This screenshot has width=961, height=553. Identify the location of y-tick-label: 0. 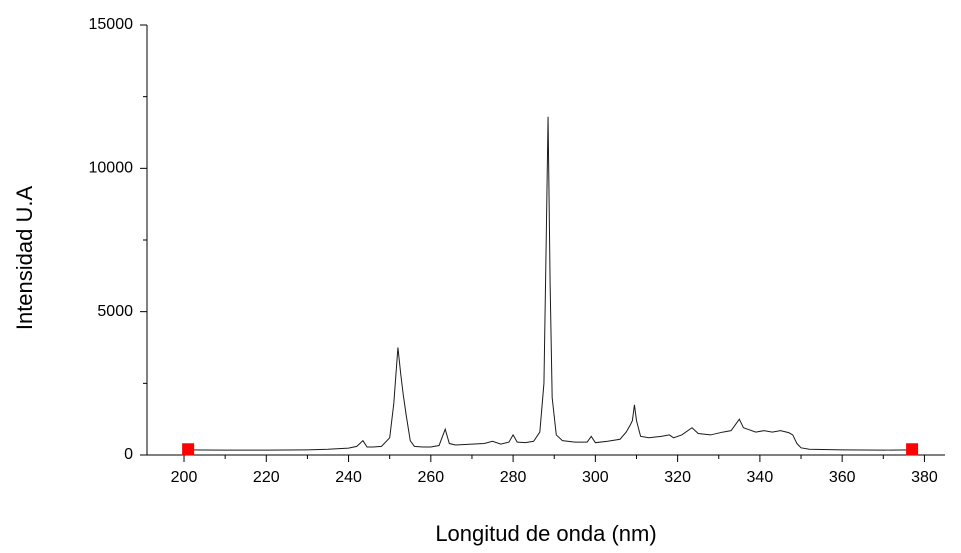
(128, 454).